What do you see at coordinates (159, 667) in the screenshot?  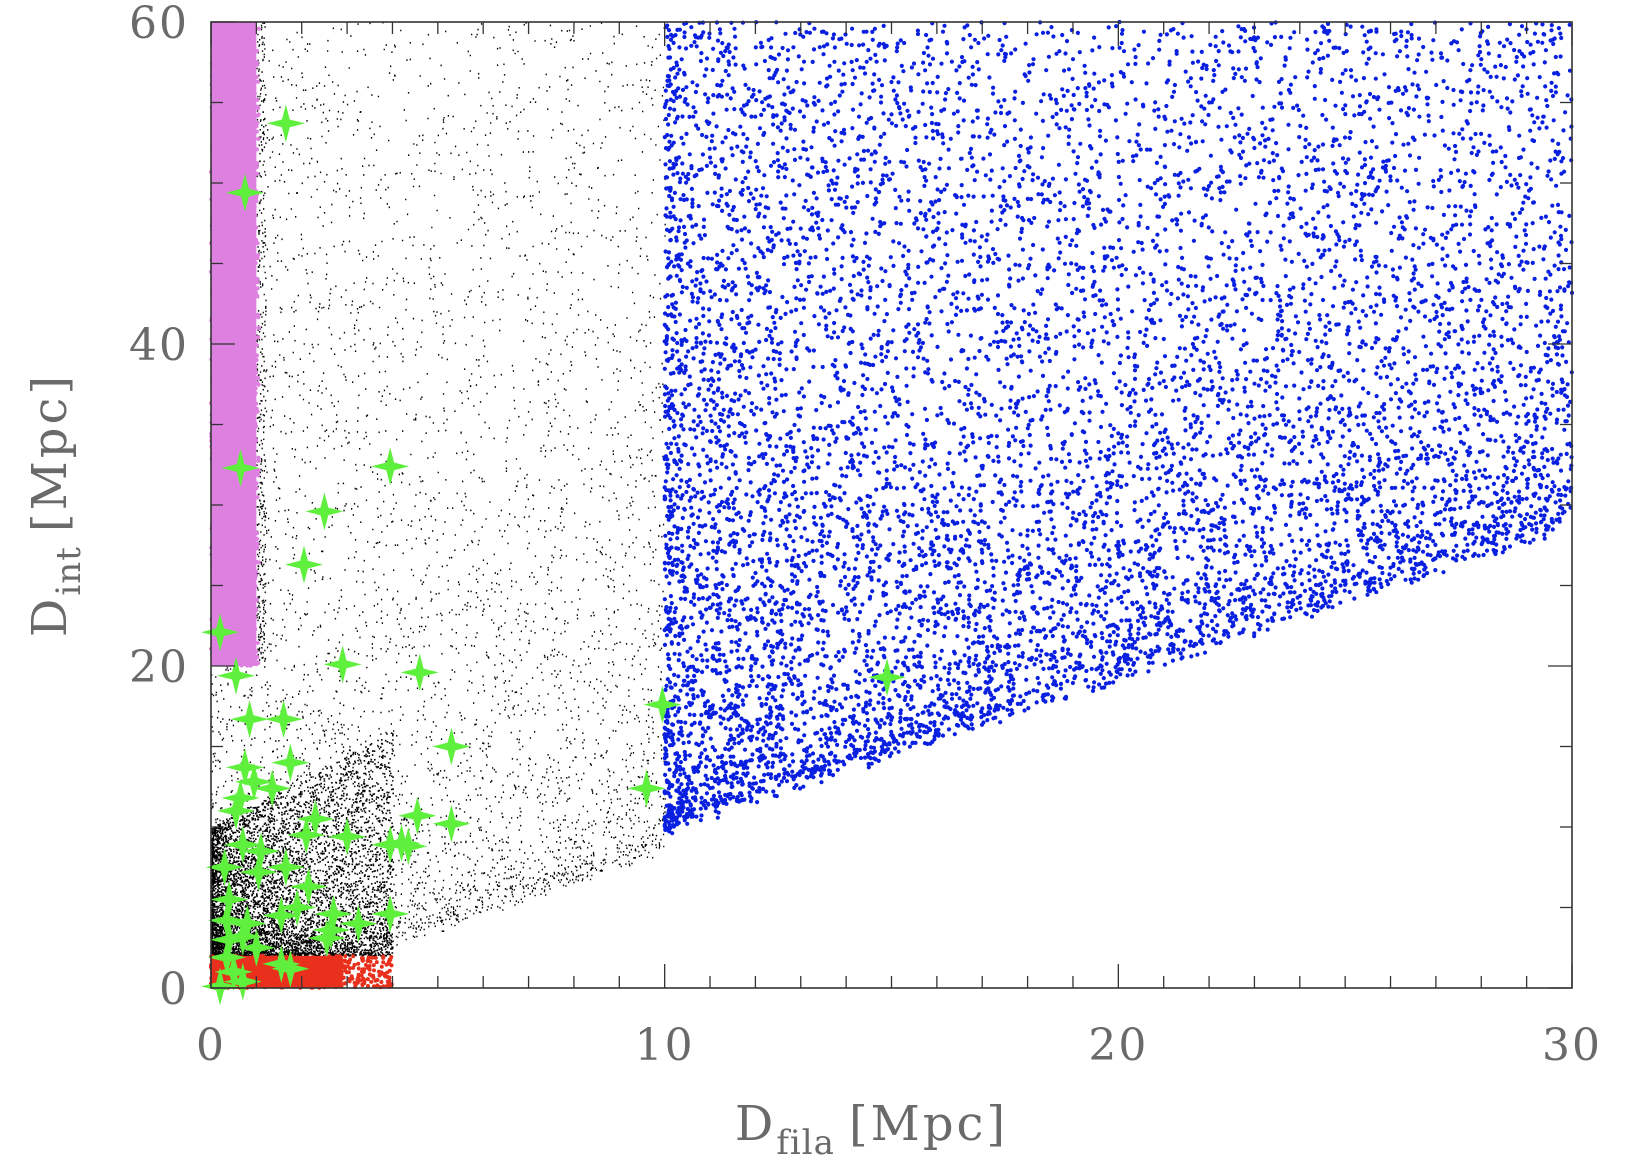 I see `y-tick-label-1: 20` at bounding box center [159, 667].